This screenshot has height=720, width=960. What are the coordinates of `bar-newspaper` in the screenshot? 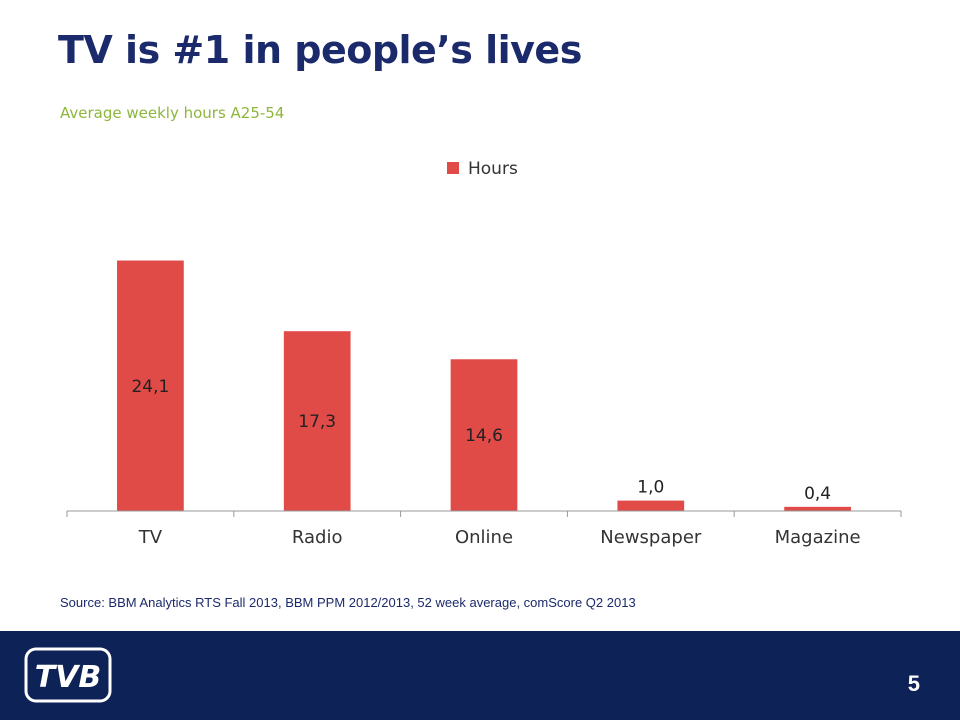 It's located at (651, 505).